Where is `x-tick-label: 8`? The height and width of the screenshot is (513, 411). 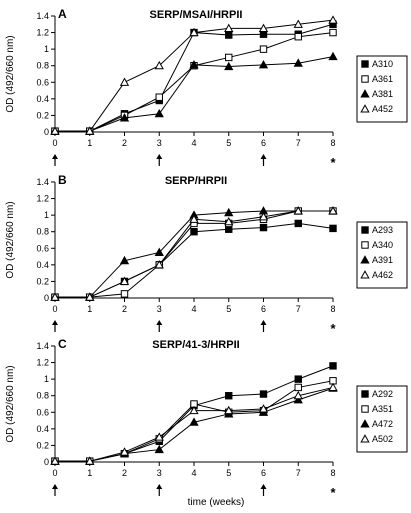 x-tick-label: 8 is located at coordinates (332, 473).